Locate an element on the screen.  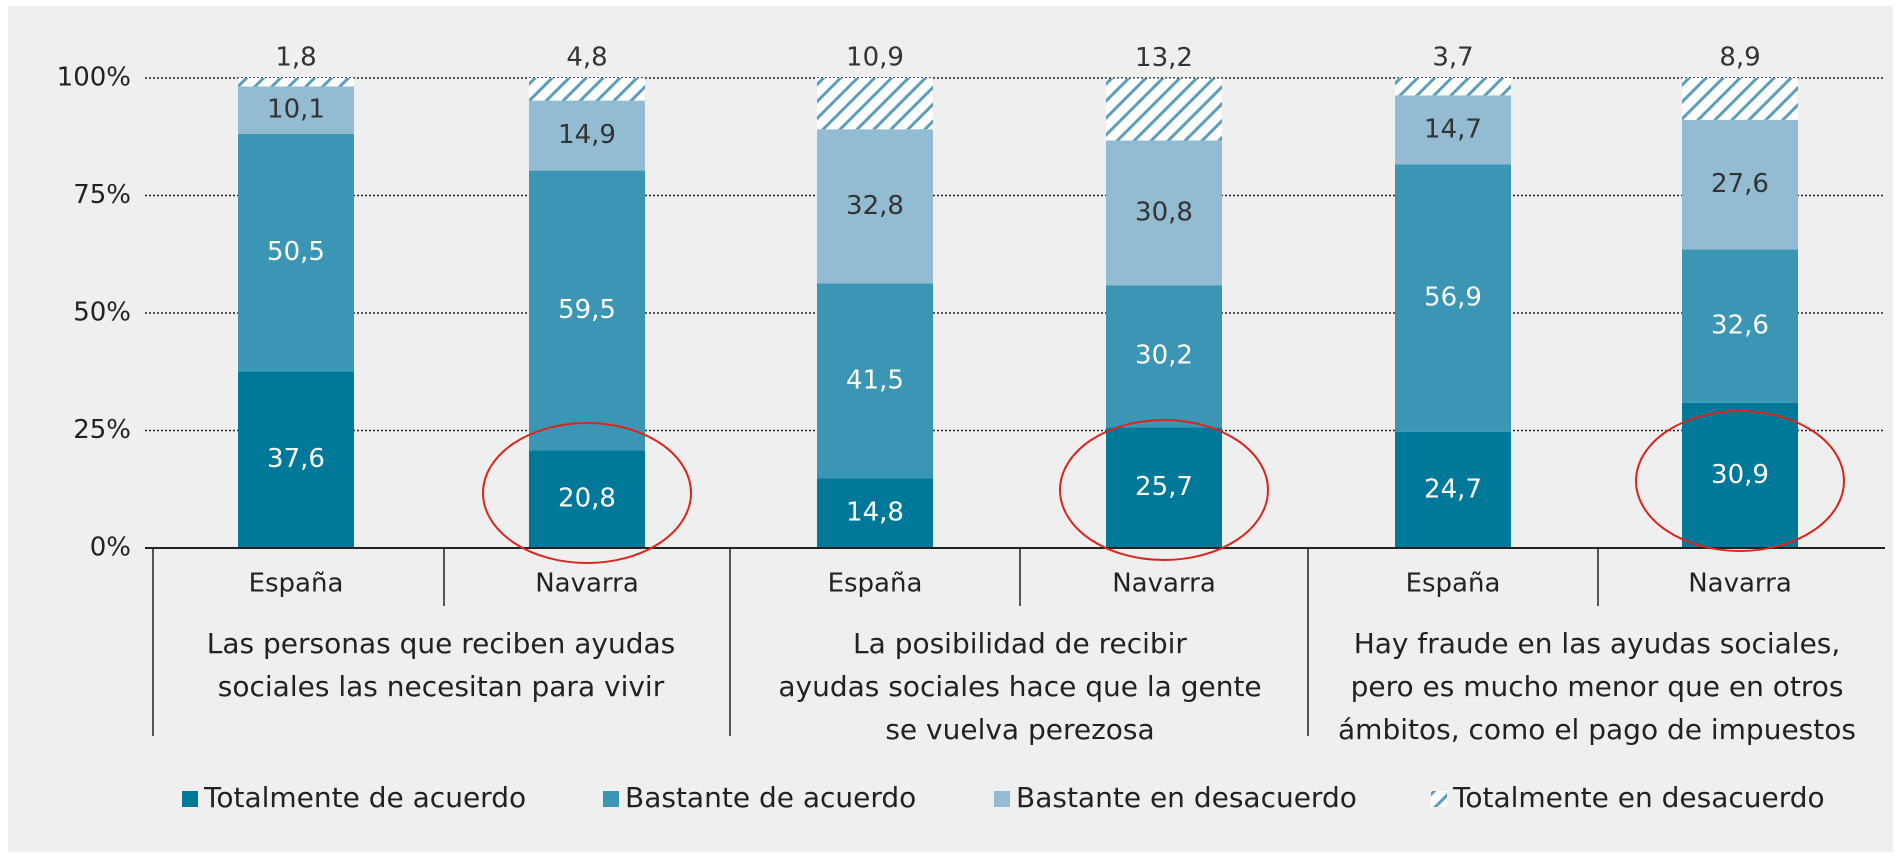
value-label: 20,8 is located at coordinates (587, 499).